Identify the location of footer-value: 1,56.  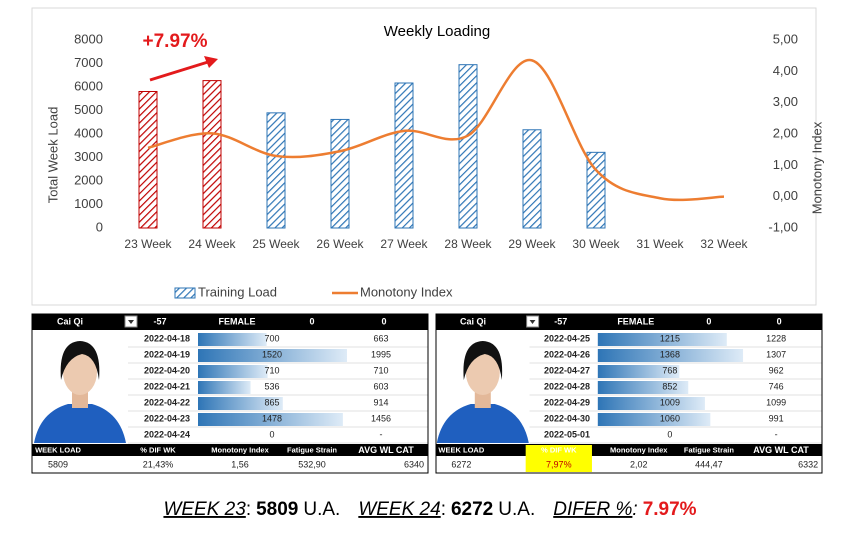
(240, 464).